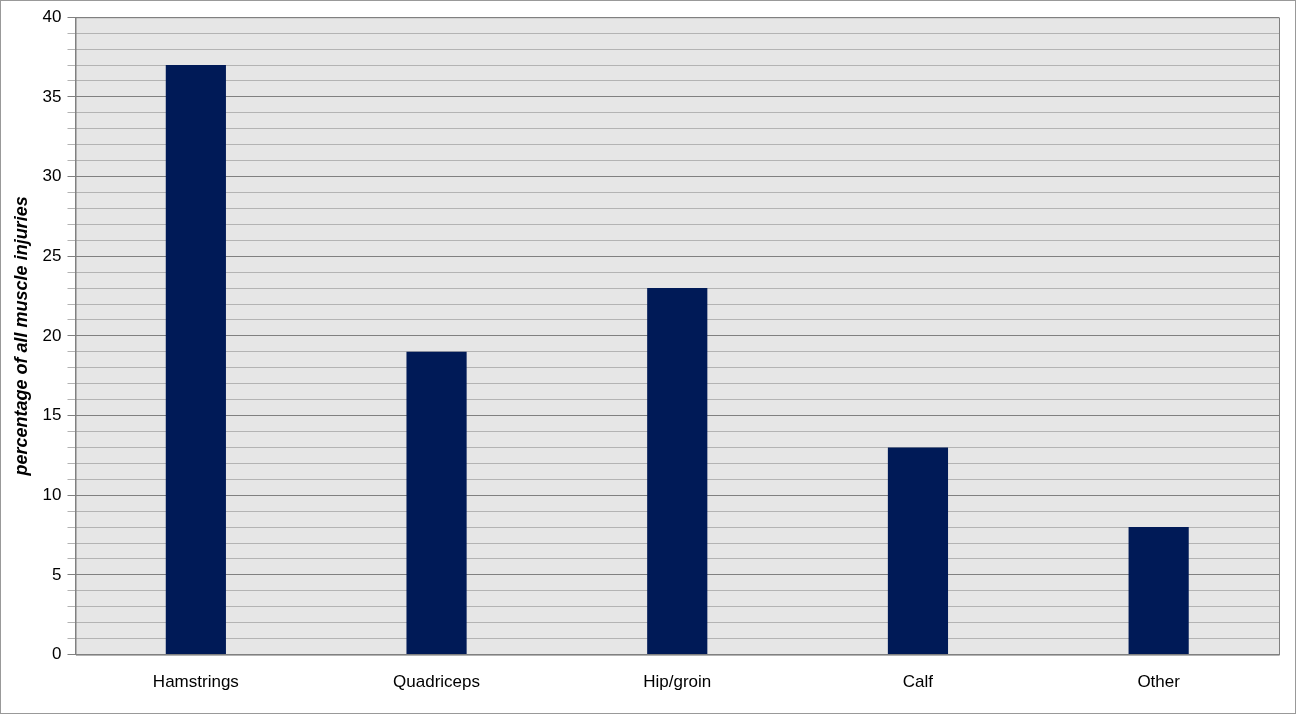 The height and width of the screenshot is (714, 1296). What do you see at coordinates (20, 336) in the screenshot?
I see `y-axis-title: percentage of all muscle injuries` at bounding box center [20, 336].